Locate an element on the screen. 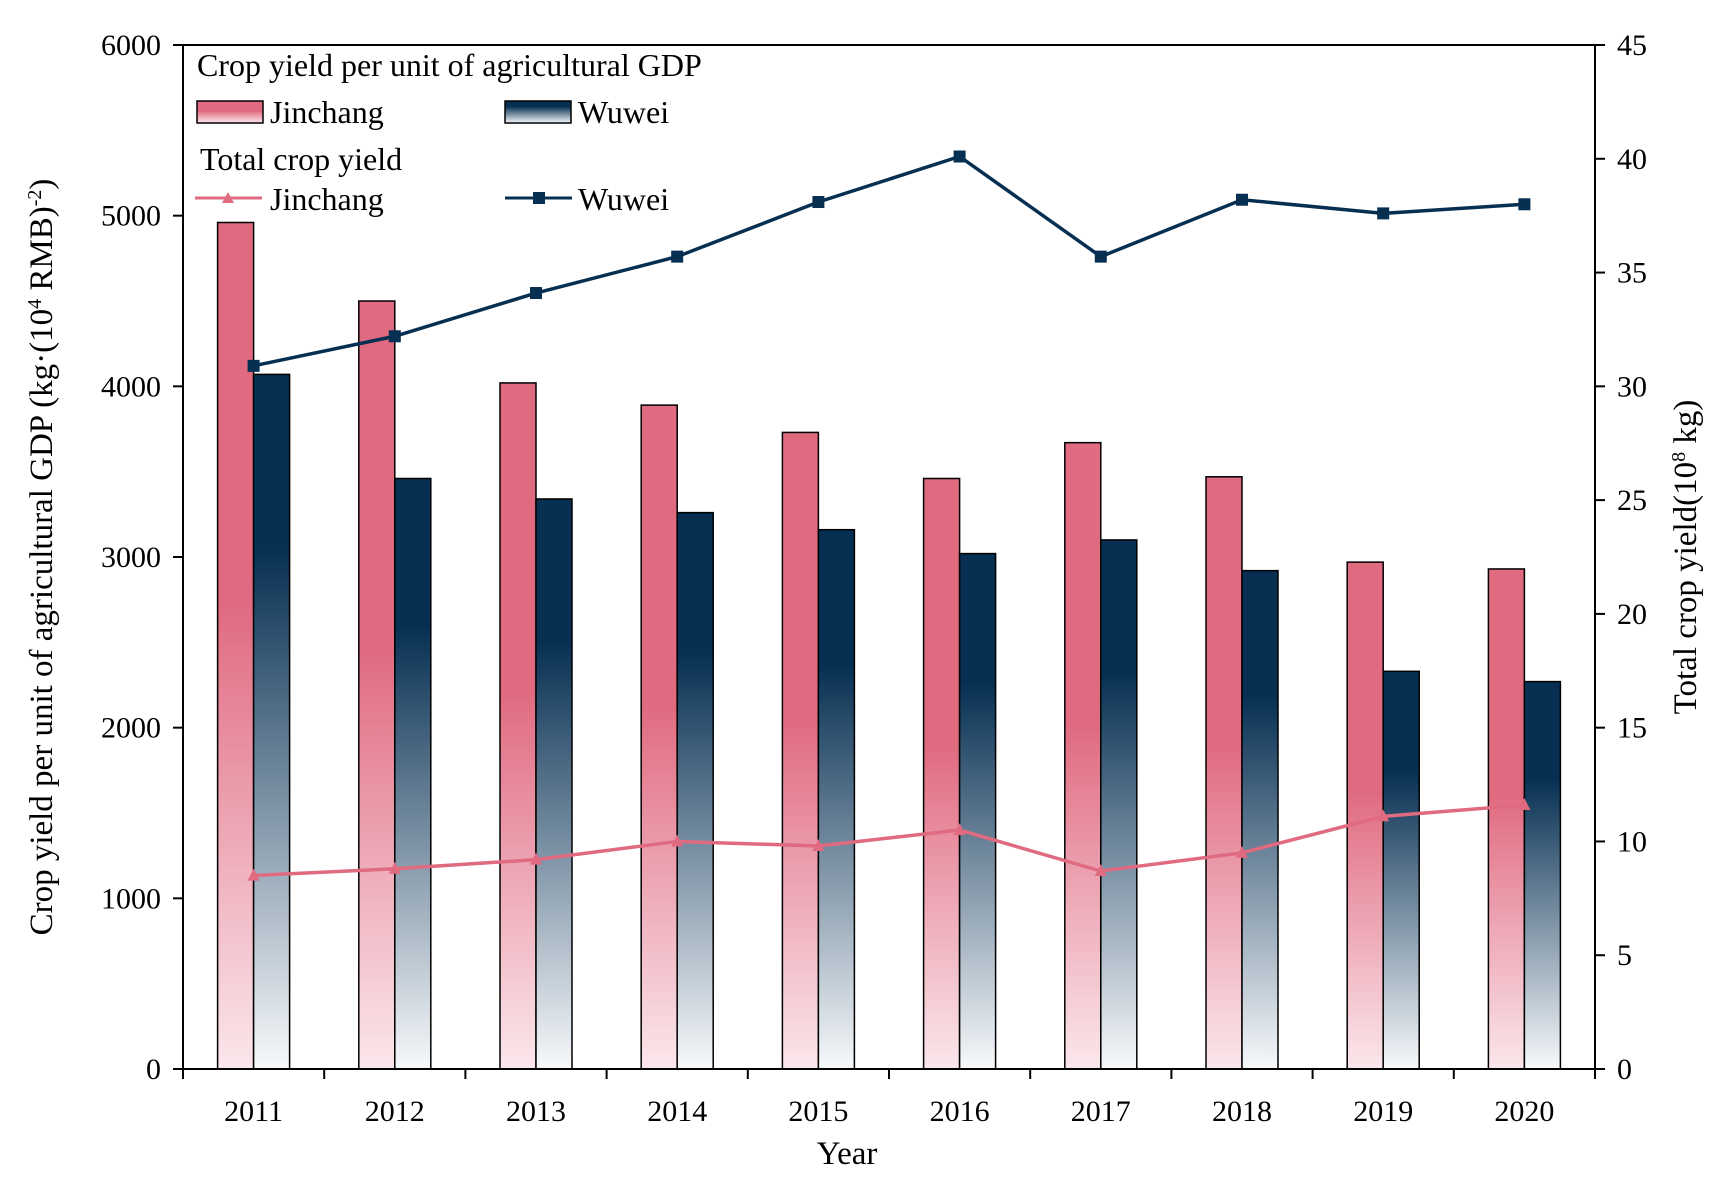  line-wuwei is located at coordinates (889, 261).